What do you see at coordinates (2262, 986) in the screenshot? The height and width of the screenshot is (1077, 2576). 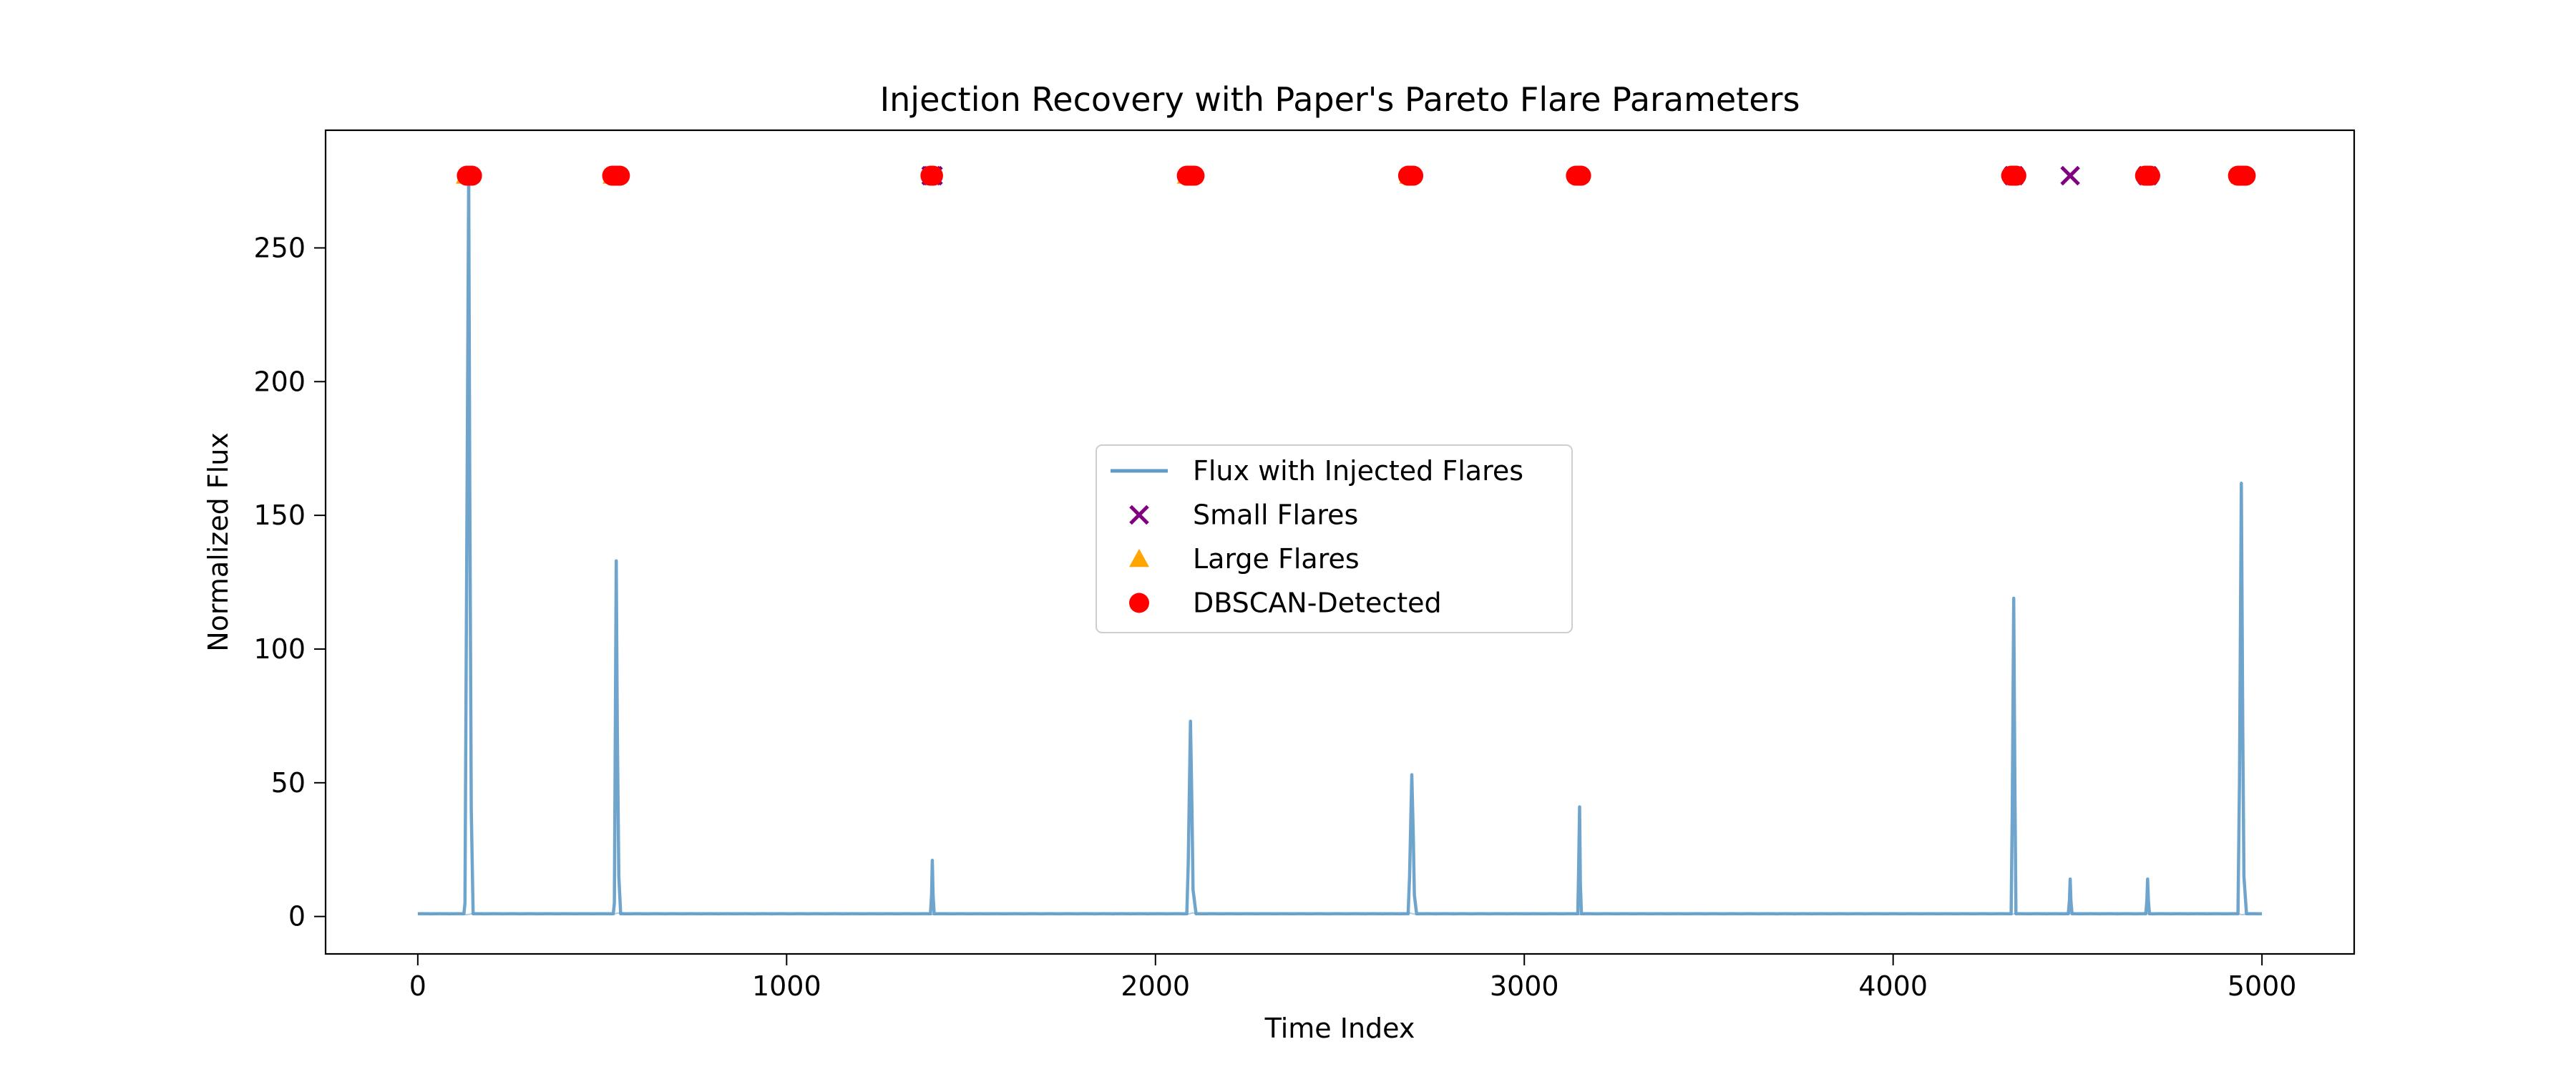 I see `x-tick-label: 5000` at bounding box center [2262, 986].